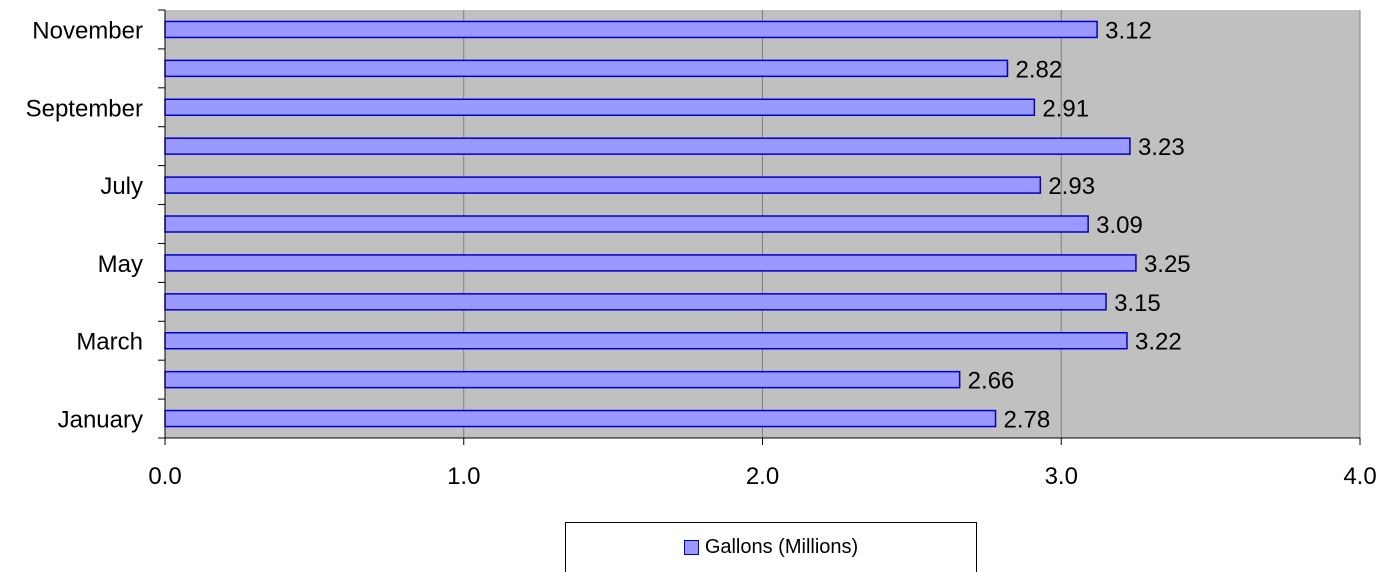  Describe the element at coordinates (463, 476) in the screenshot. I see `x-tick-label: 1.0` at that location.